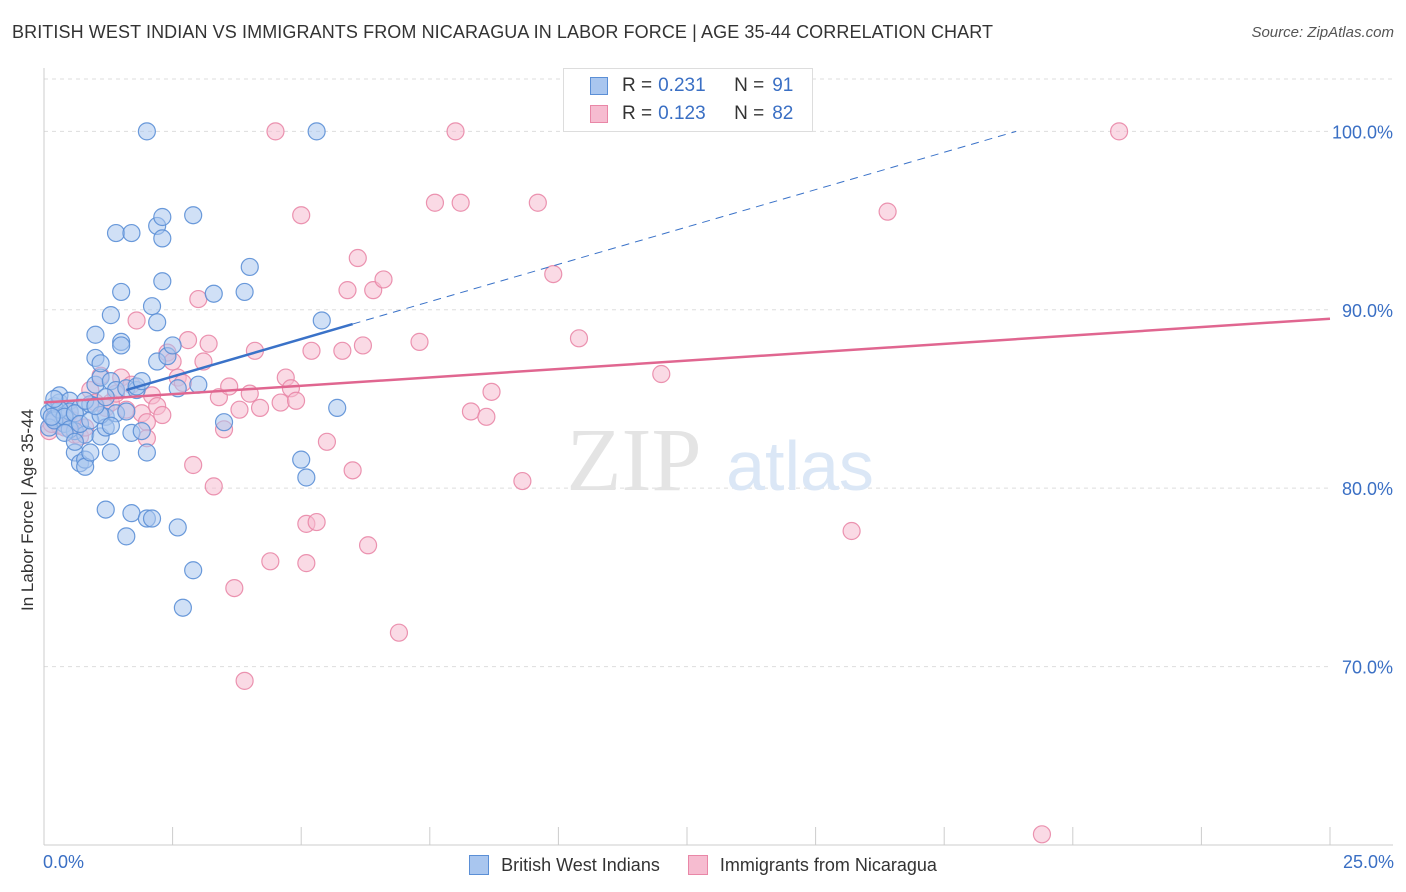  I want to click on legend-row-bwi: R = 0.231 N = 91, so click(691, 86).